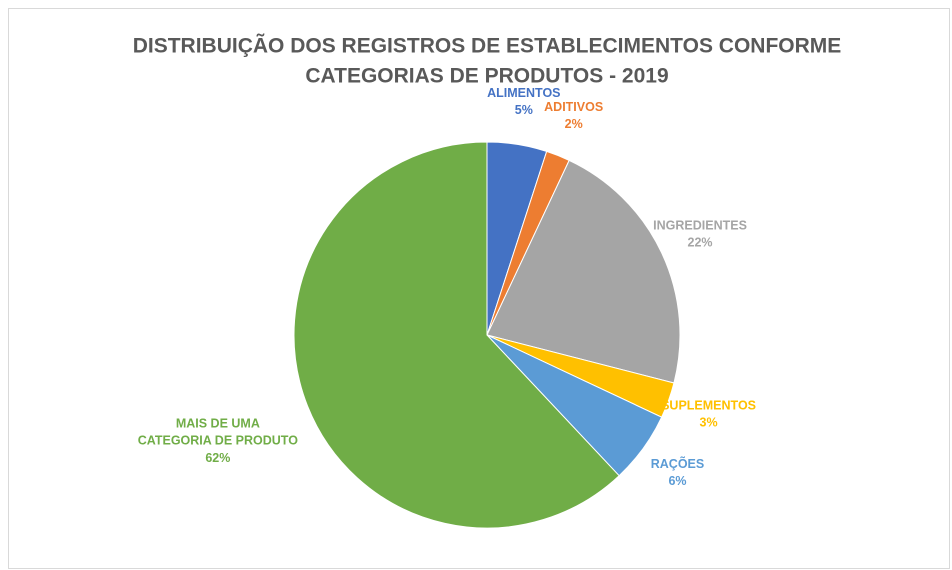 Image resolution: width=952 pixels, height=570 pixels. Describe the element at coordinates (523, 93) in the screenshot. I see `slice-label: ALIMENTOS` at that location.